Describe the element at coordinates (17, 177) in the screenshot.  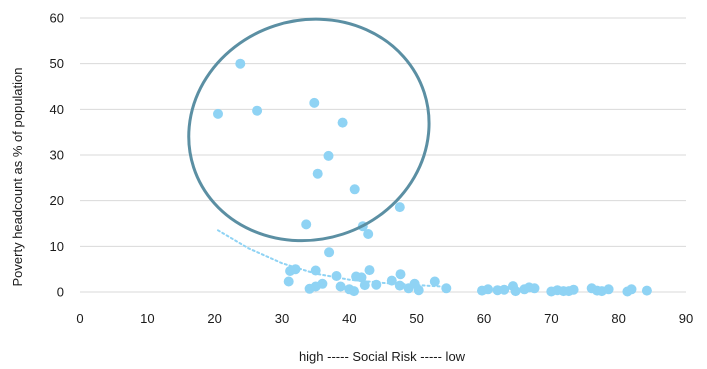
I see `y-axis-title: Poverty headcount as % of population` at that location.